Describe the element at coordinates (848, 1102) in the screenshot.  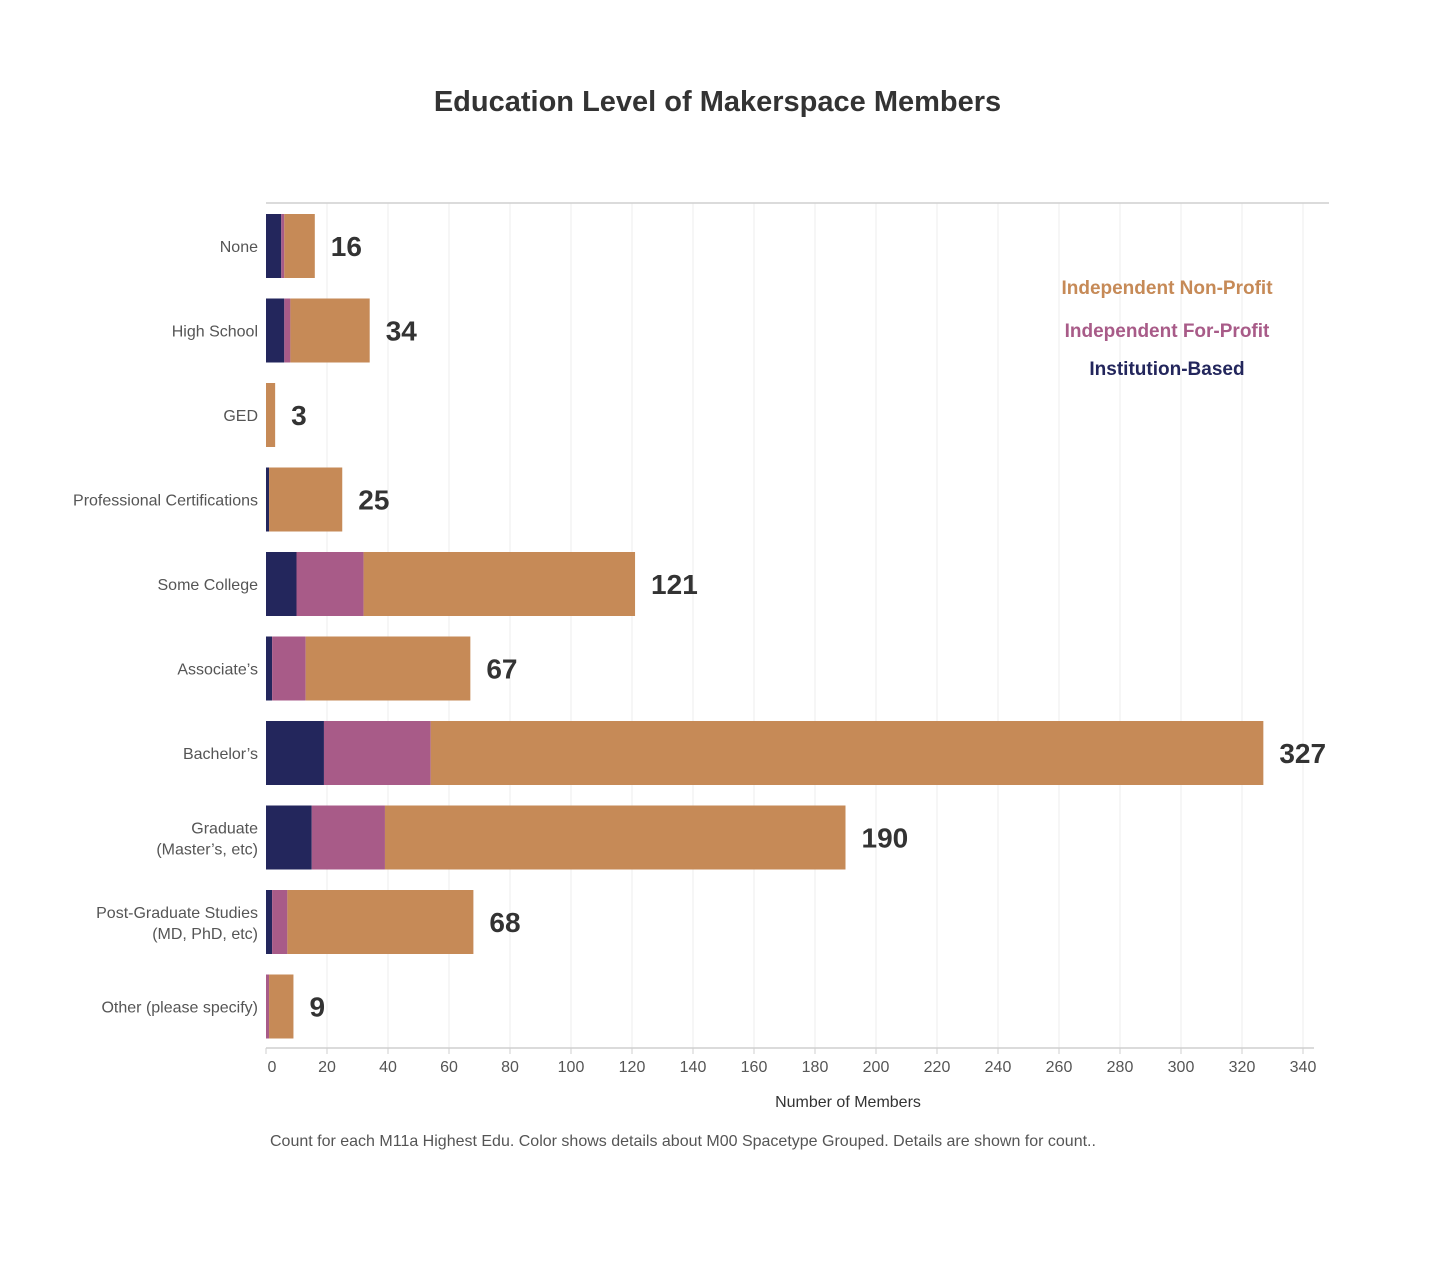
I see `x-axis-title: Number of Members` at that location.